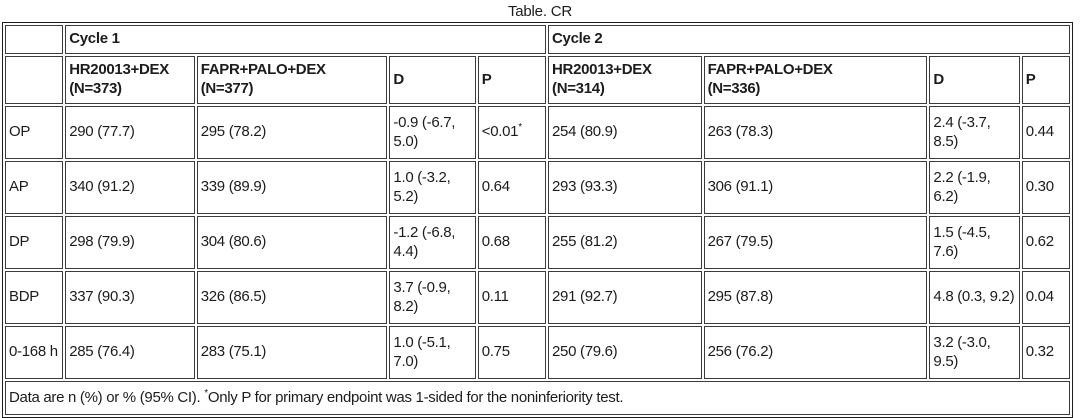 This screenshot has width=1080, height=418. Describe the element at coordinates (578, 88) in the screenshot. I see `col-header-n: (N=314)` at that location.